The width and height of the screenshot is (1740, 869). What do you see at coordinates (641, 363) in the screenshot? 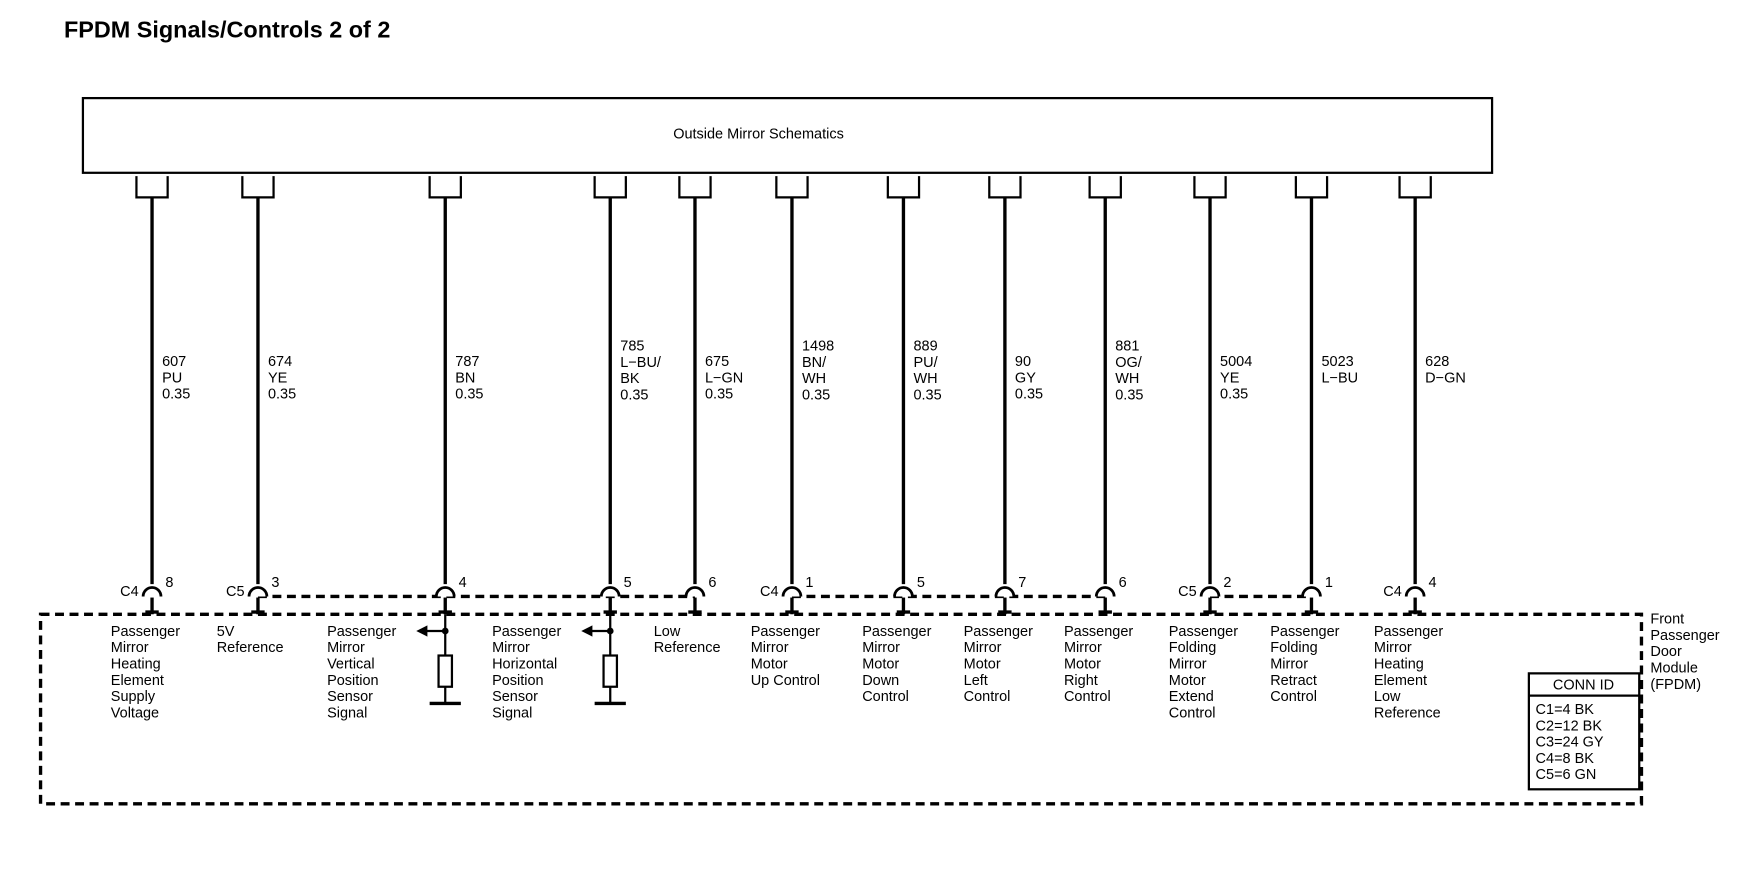
I see `circuit-label: L−BU/` at bounding box center [641, 363].